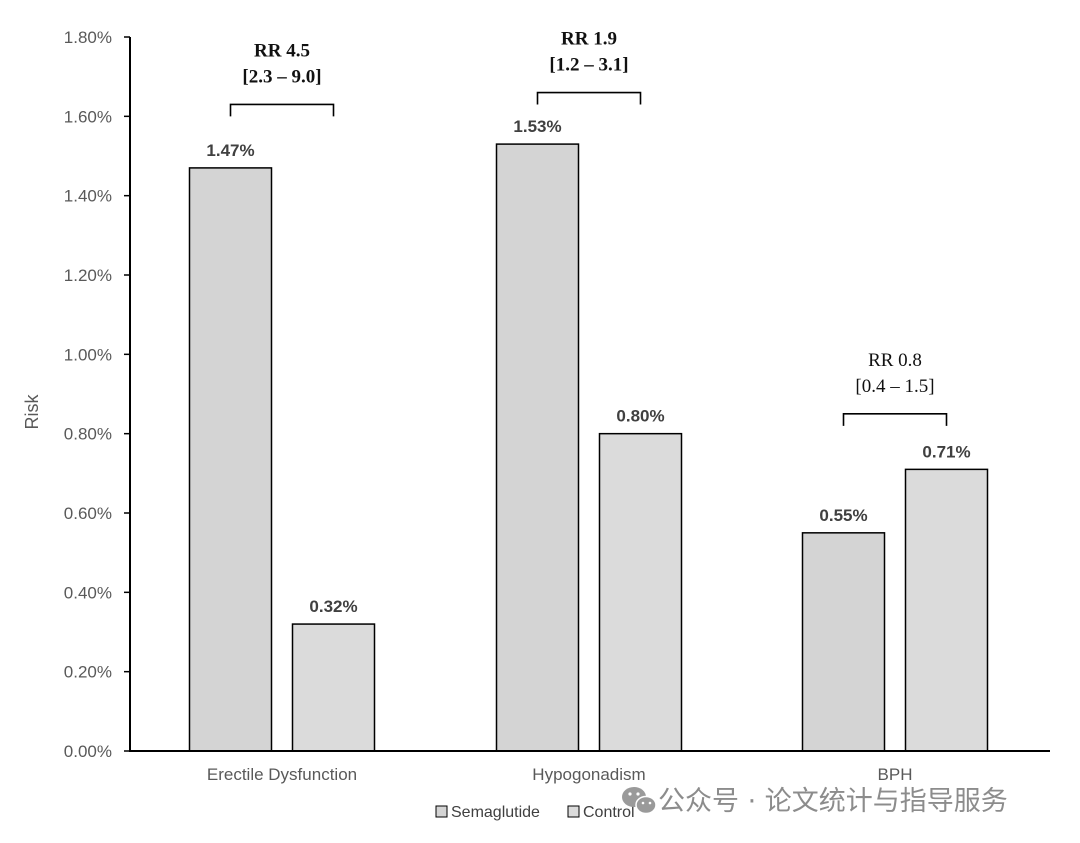 This screenshot has width=1080, height=843. I want to click on legend: Semaglutide Control, so click(535, 812).